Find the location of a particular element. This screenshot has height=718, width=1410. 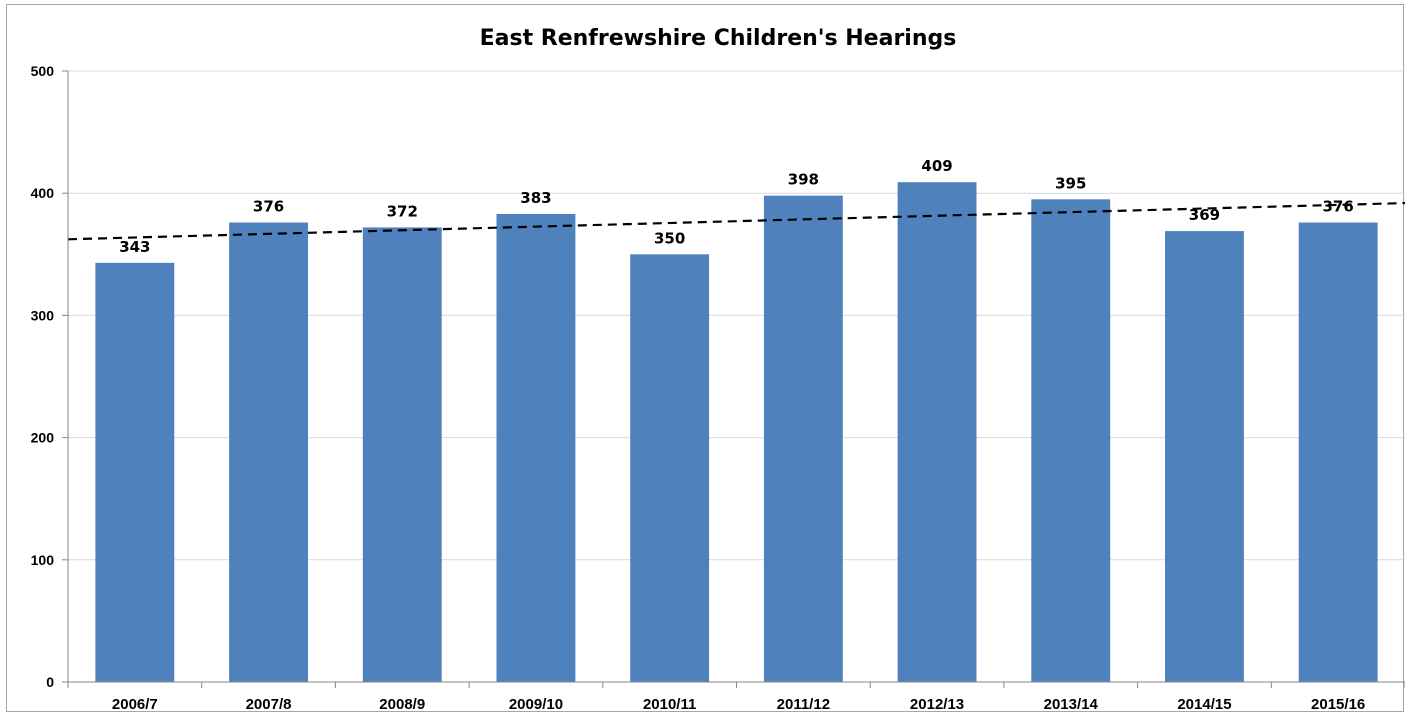

y-tick-label-200: 200 is located at coordinates (43, 438).